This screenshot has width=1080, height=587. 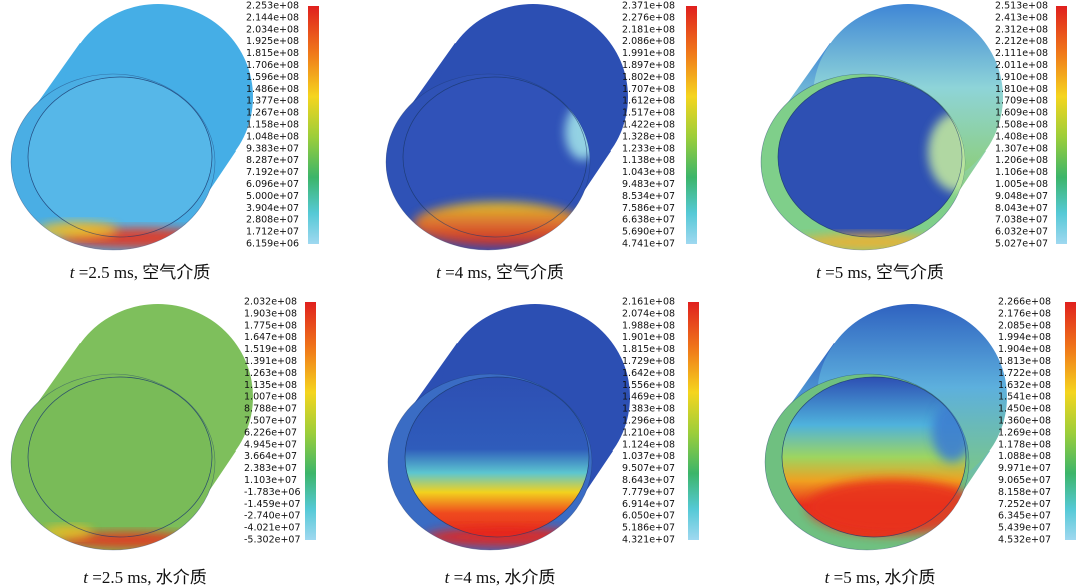 I want to click on colorbar-label: 1.802e+08, so click(x=648, y=77).